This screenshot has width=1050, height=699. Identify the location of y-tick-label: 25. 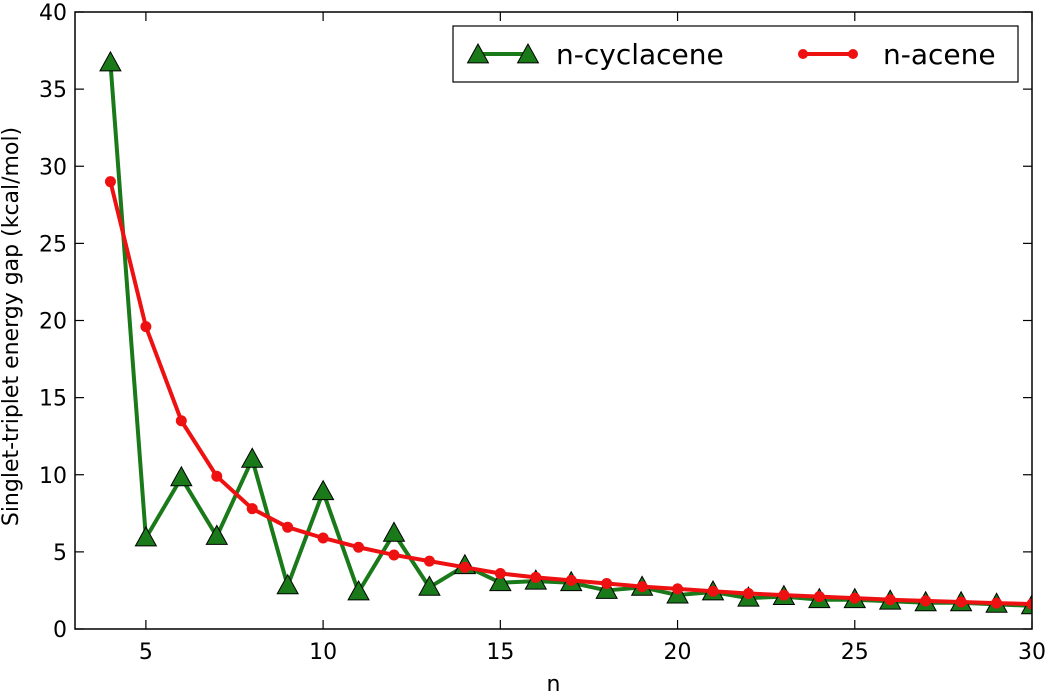
(53, 244).